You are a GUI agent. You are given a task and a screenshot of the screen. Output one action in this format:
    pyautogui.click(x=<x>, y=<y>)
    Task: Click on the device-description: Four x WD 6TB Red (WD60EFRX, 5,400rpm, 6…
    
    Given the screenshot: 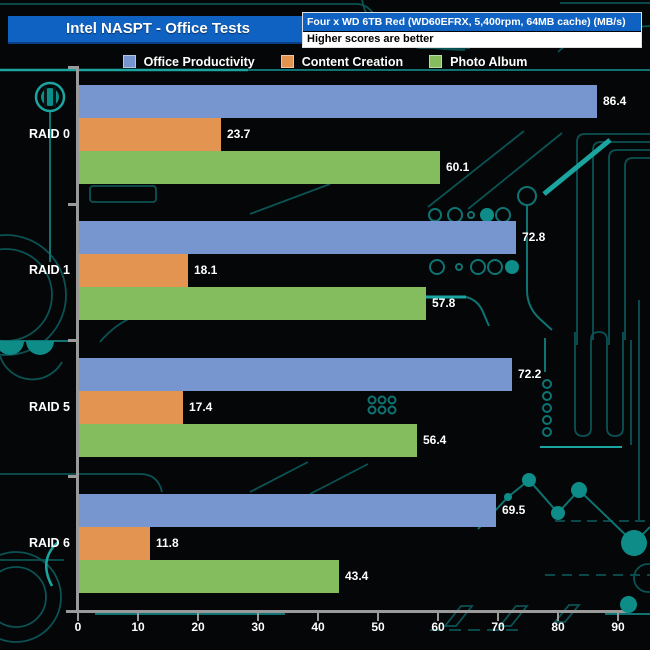 What is the action you would take?
    pyautogui.click(x=472, y=22)
    